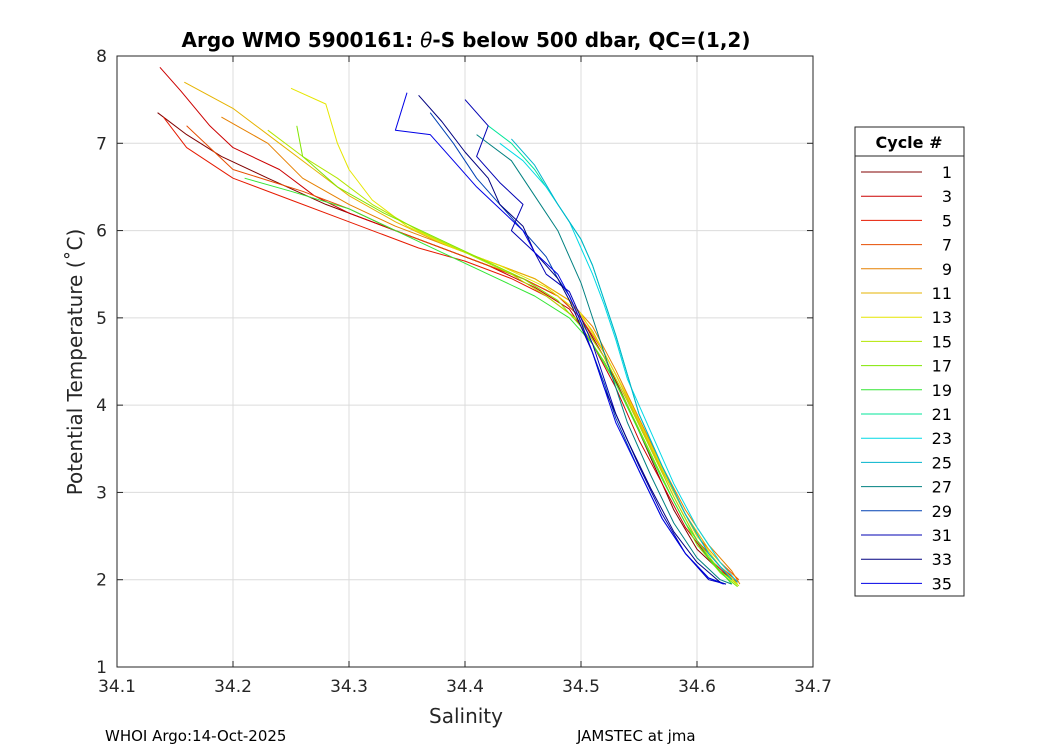 The height and width of the screenshot is (750, 1050). I want to click on legend-entry-label: 25, so click(942, 462).